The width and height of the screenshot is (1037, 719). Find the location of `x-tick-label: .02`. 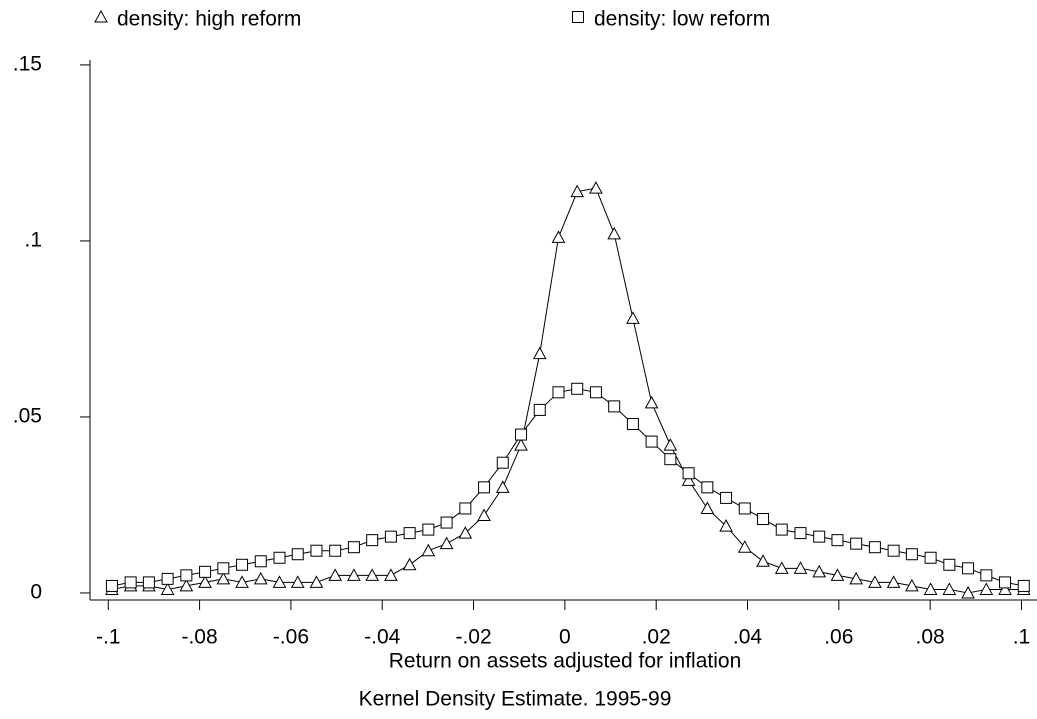

x-tick-label: .02 is located at coordinates (656, 637).